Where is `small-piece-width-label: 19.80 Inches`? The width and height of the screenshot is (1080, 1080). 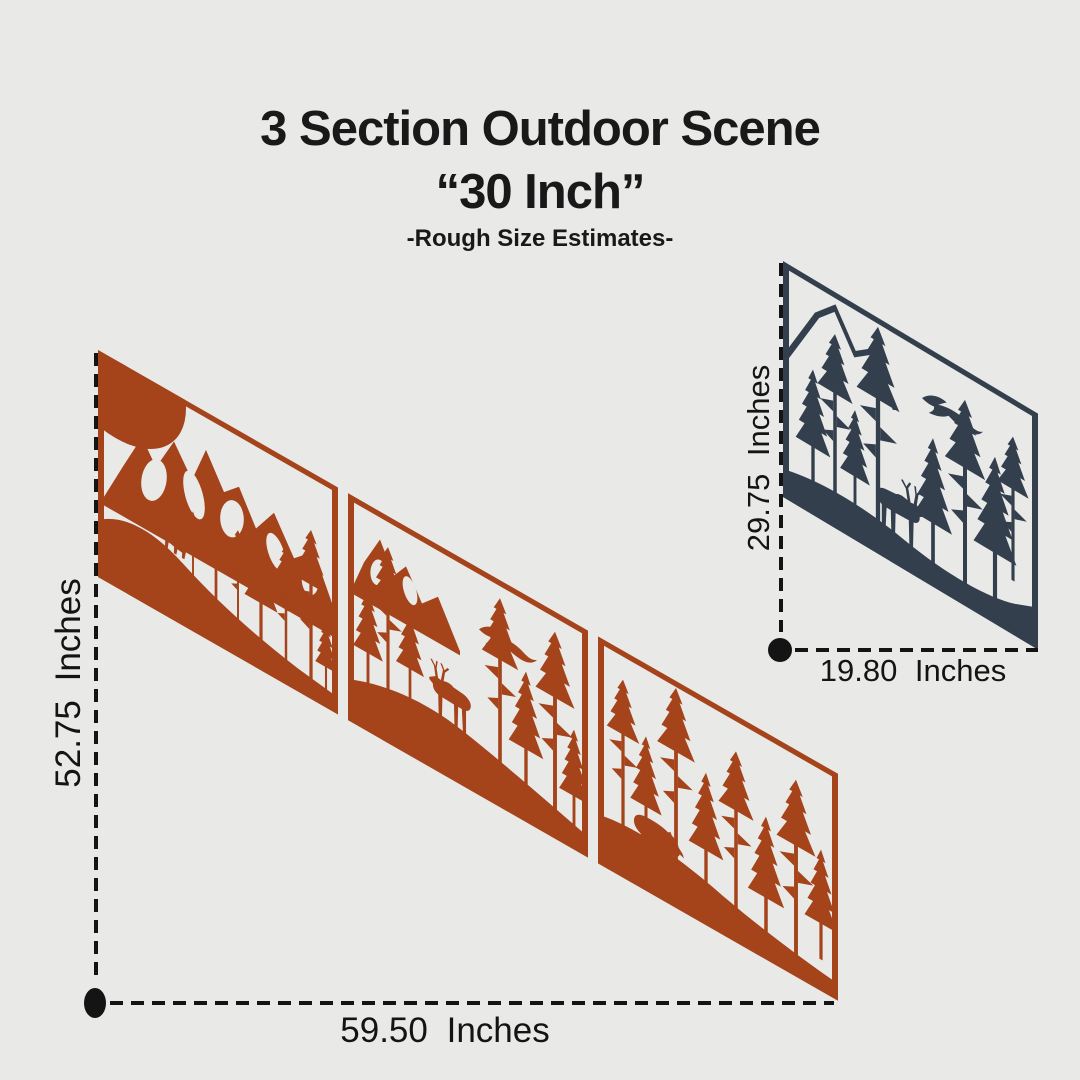 small-piece-width-label: 19.80 Inches is located at coordinates (913, 670).